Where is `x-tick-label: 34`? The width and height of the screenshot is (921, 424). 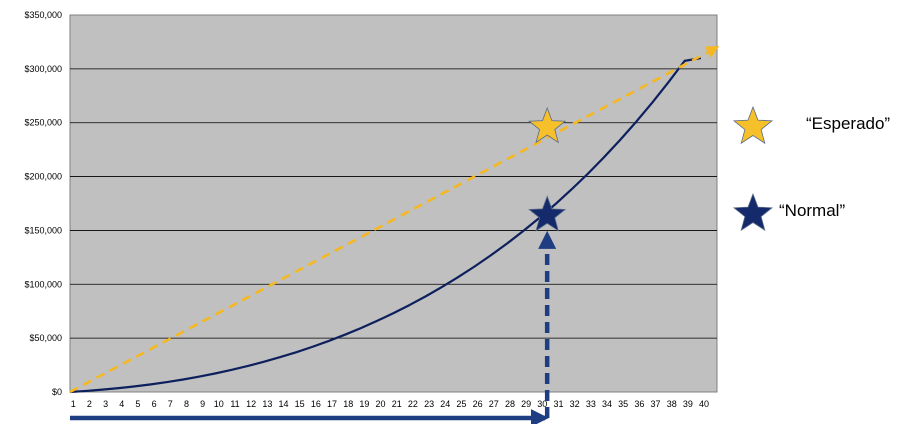
x-tick-label: 34 is located at coordinates (607, 404).